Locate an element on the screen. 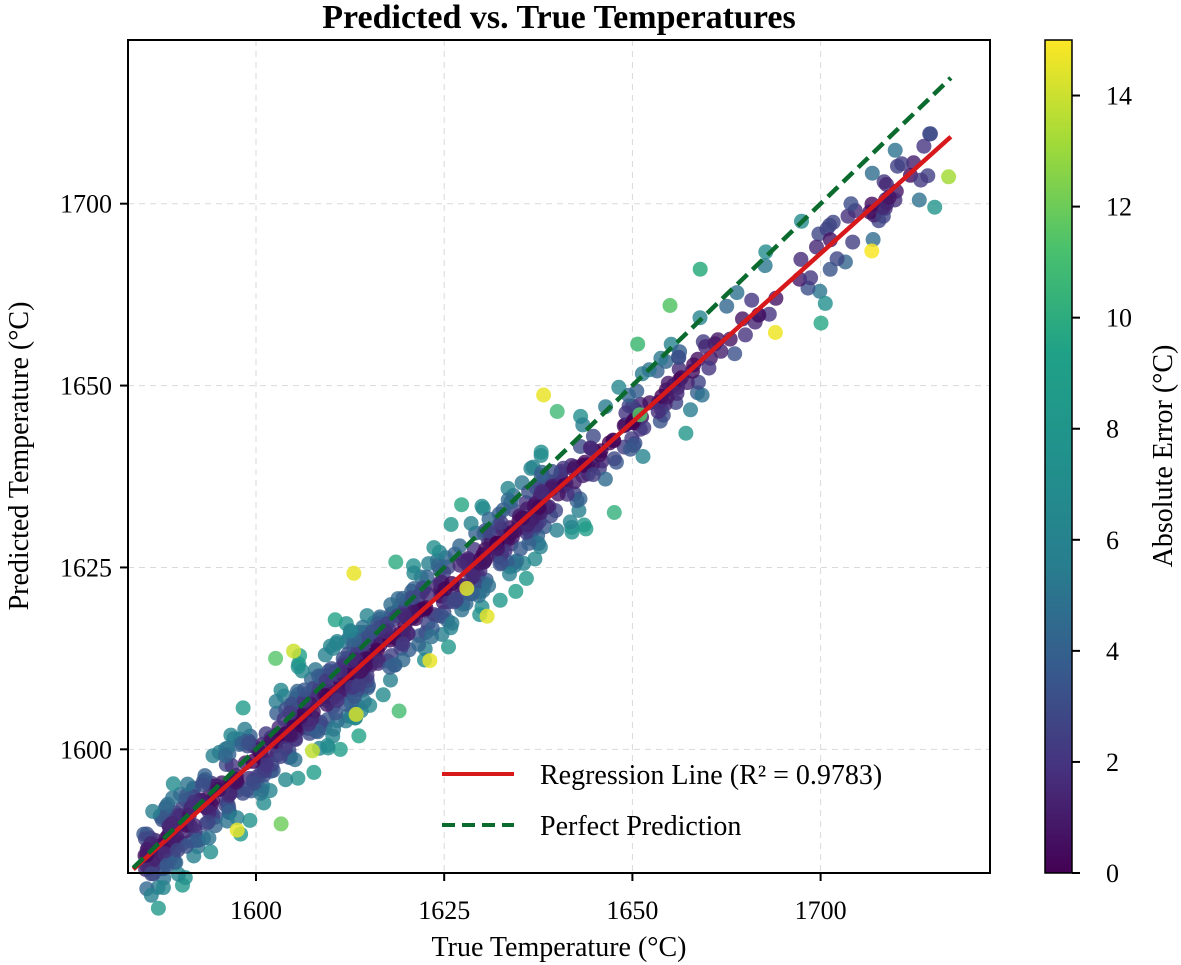  y-tick-label: 1600 is located at coordinates (86, 749).